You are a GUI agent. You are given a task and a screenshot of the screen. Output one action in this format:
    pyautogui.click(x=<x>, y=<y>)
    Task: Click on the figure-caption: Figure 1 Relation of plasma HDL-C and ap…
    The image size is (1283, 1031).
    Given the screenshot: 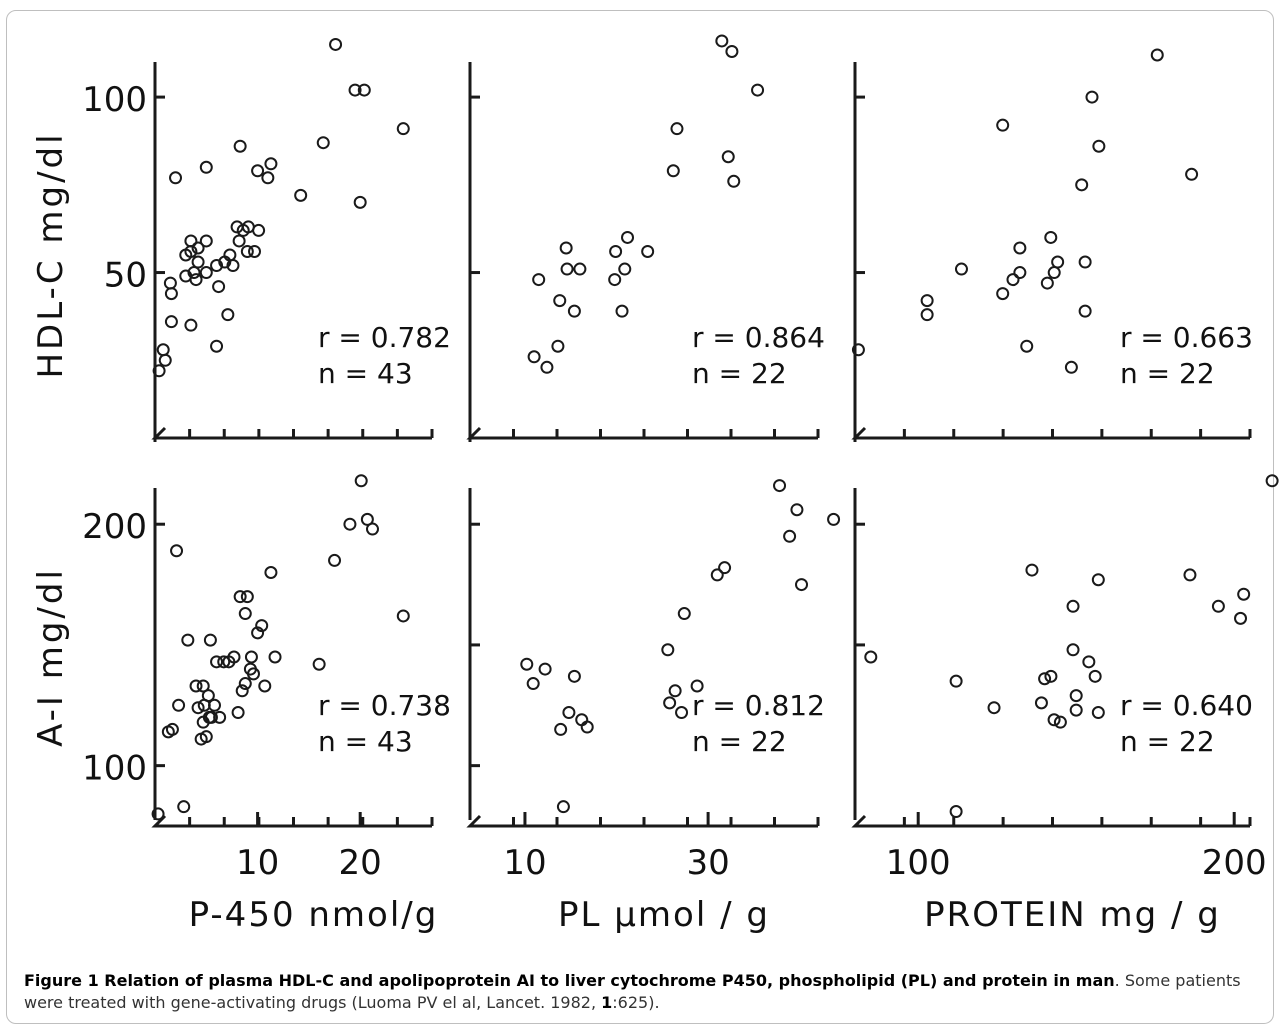 What is the action you would take?
    pyautogui.click(x=646, y=992)
    